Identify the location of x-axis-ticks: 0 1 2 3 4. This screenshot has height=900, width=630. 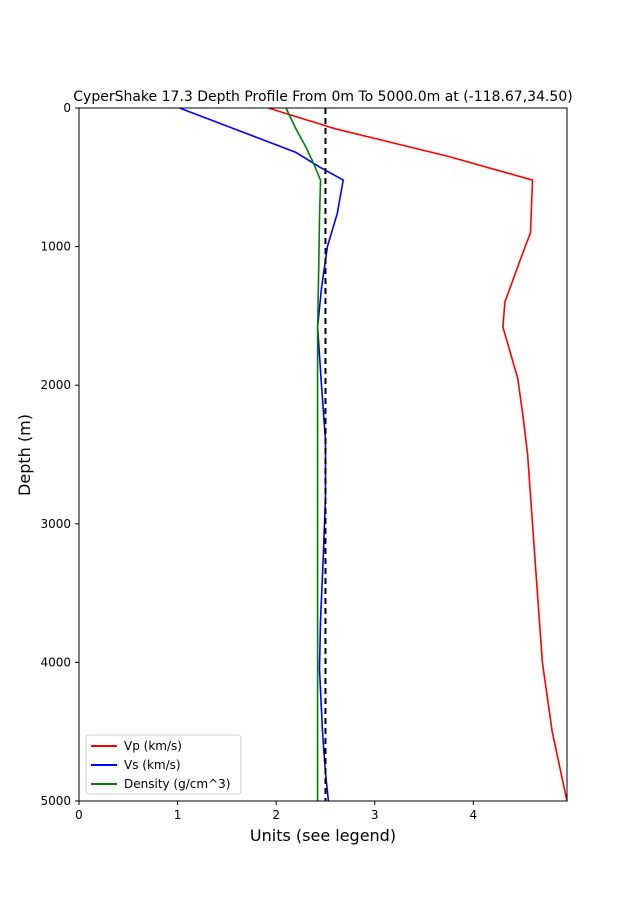
(276, 811).